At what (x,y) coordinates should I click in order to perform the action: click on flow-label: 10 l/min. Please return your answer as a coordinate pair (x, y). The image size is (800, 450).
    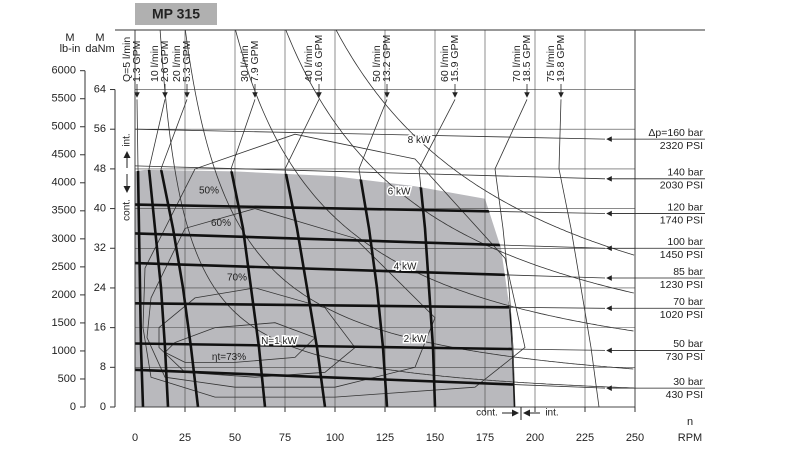
    Looking at the image, I should click on (155, 63).